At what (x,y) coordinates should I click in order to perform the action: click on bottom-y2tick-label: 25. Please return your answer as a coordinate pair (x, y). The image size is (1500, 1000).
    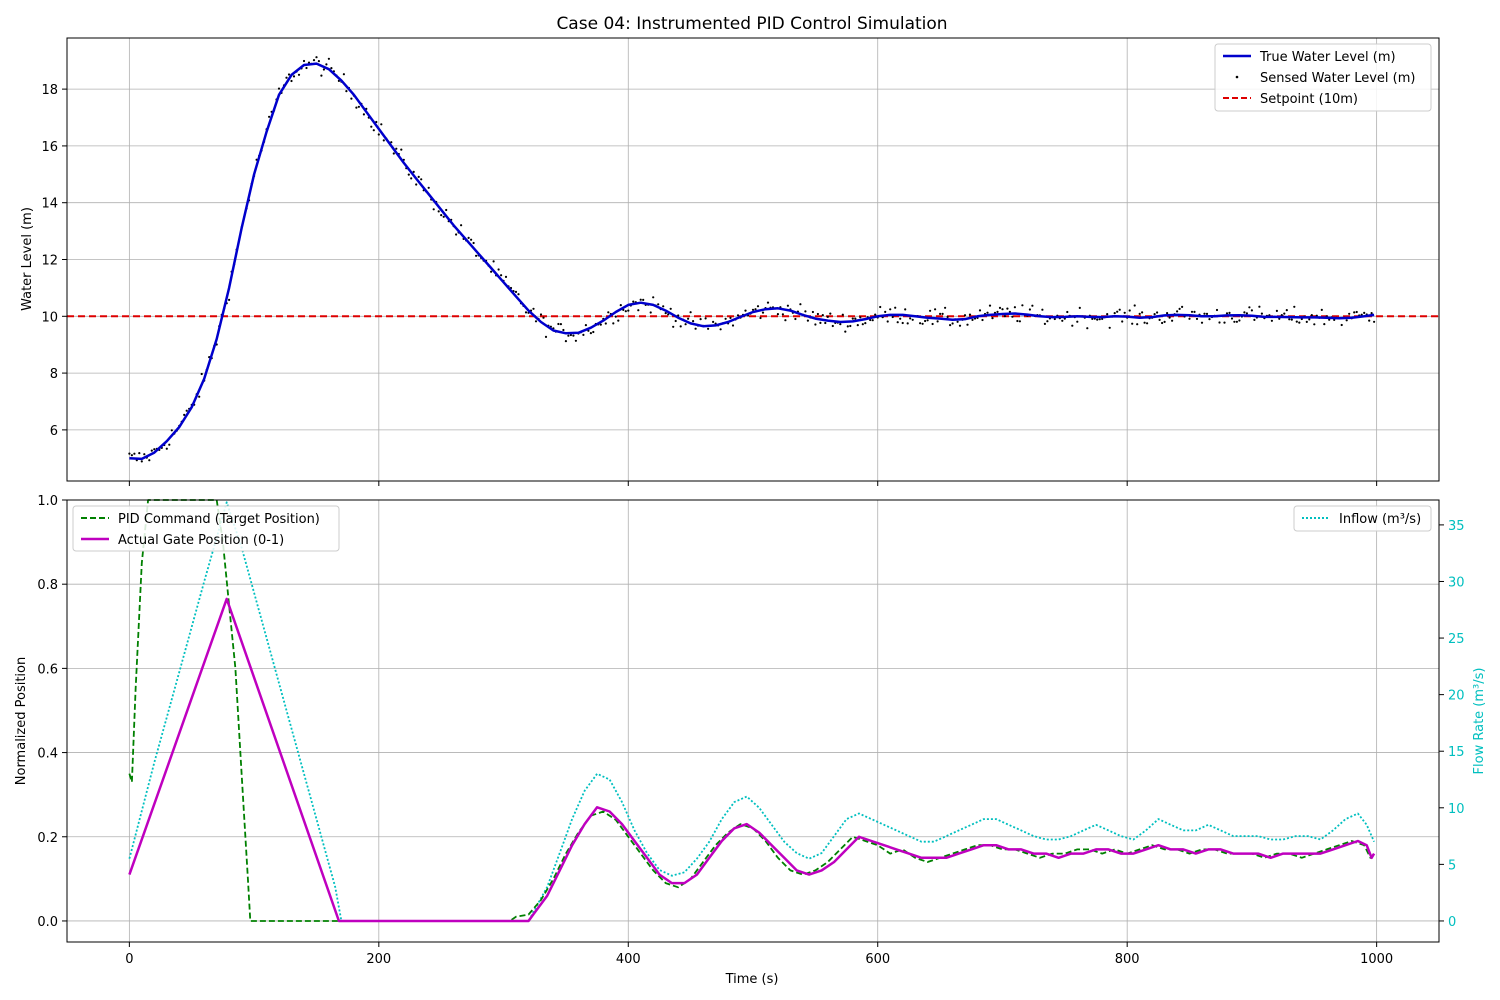
    Looking at the image, I should click on (1456, 639).